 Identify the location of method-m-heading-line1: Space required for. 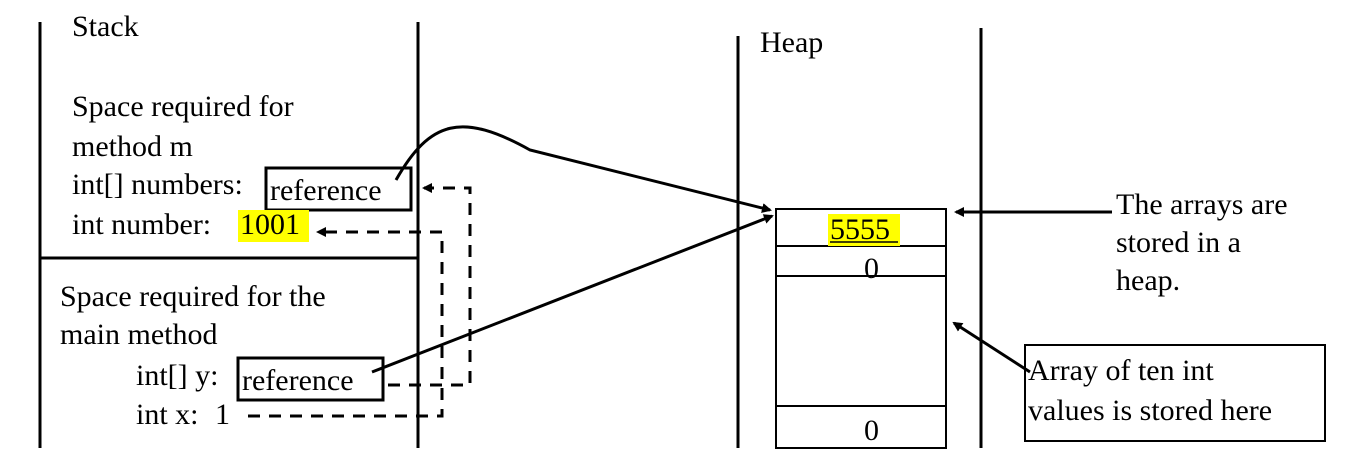
(183, 106).